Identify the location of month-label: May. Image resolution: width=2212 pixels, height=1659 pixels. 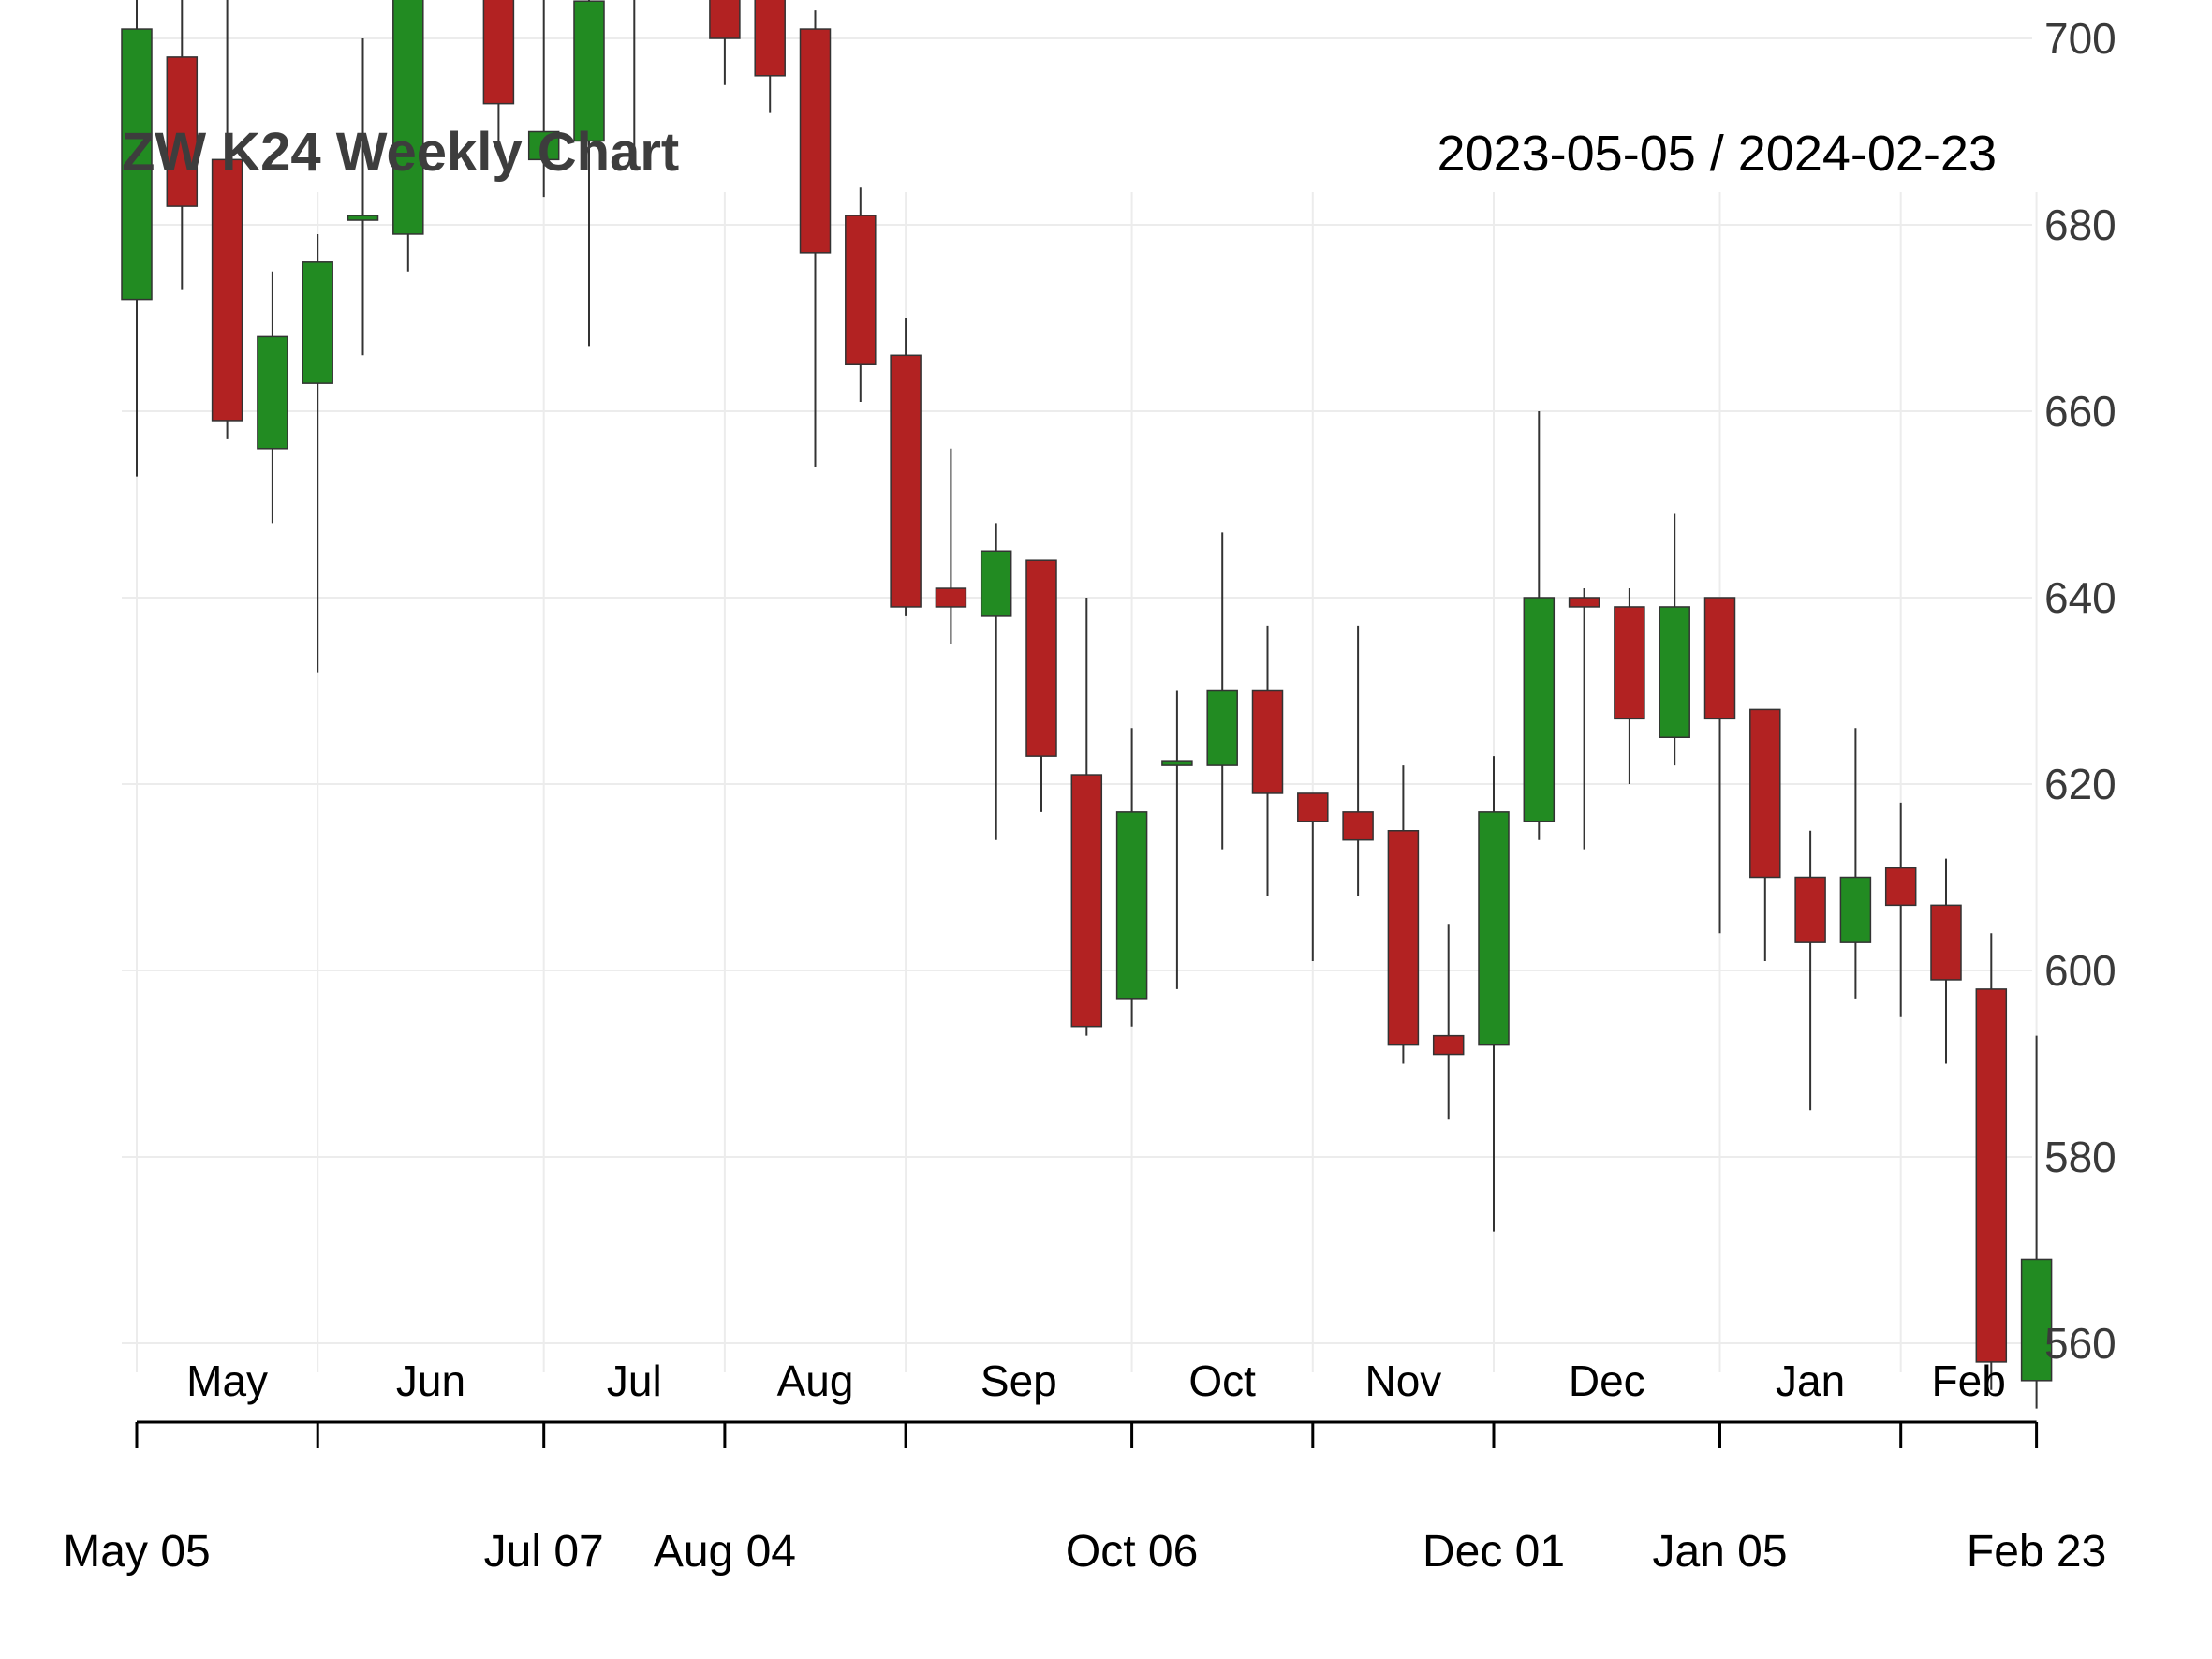
(227, 1380).